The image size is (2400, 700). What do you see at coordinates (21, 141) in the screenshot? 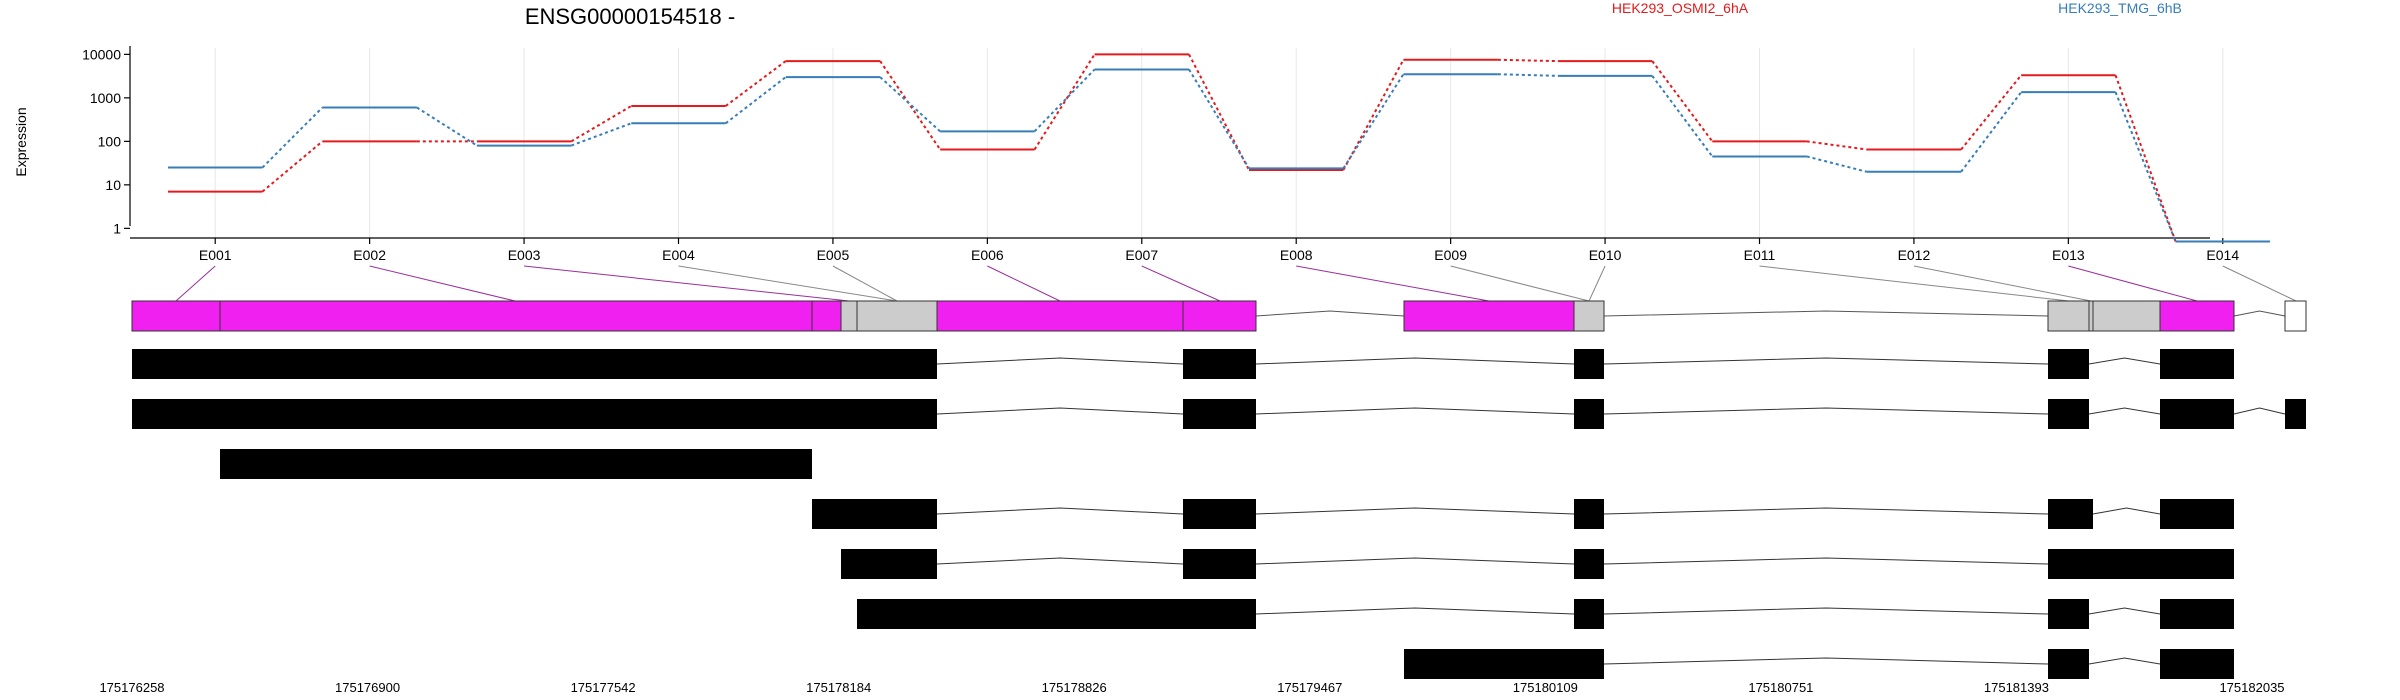
I see `y-axis-label: Expression` at bounding box center [21, 141].